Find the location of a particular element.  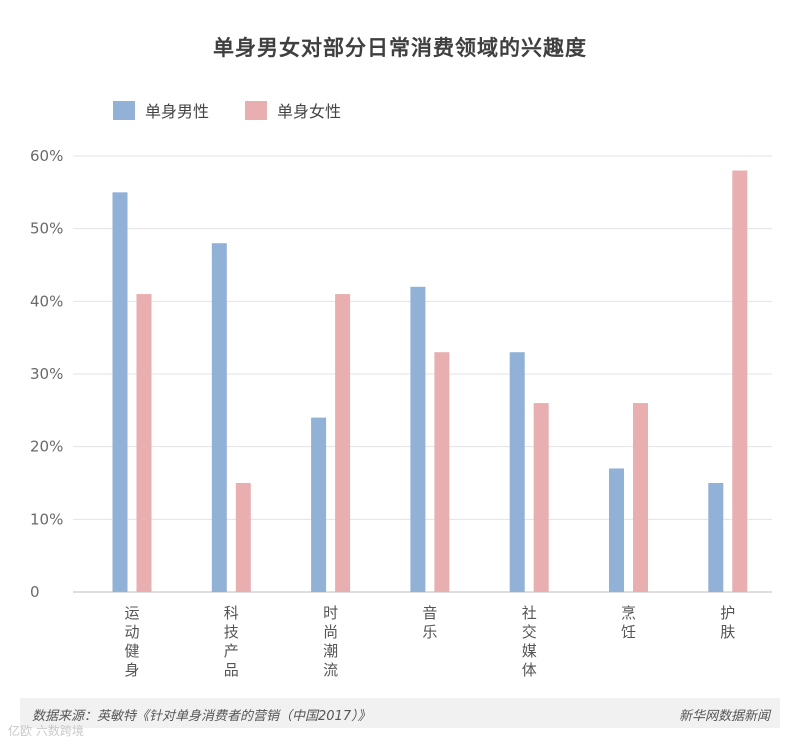

y-tick-label: 10% is located at coordinates (46, 519).